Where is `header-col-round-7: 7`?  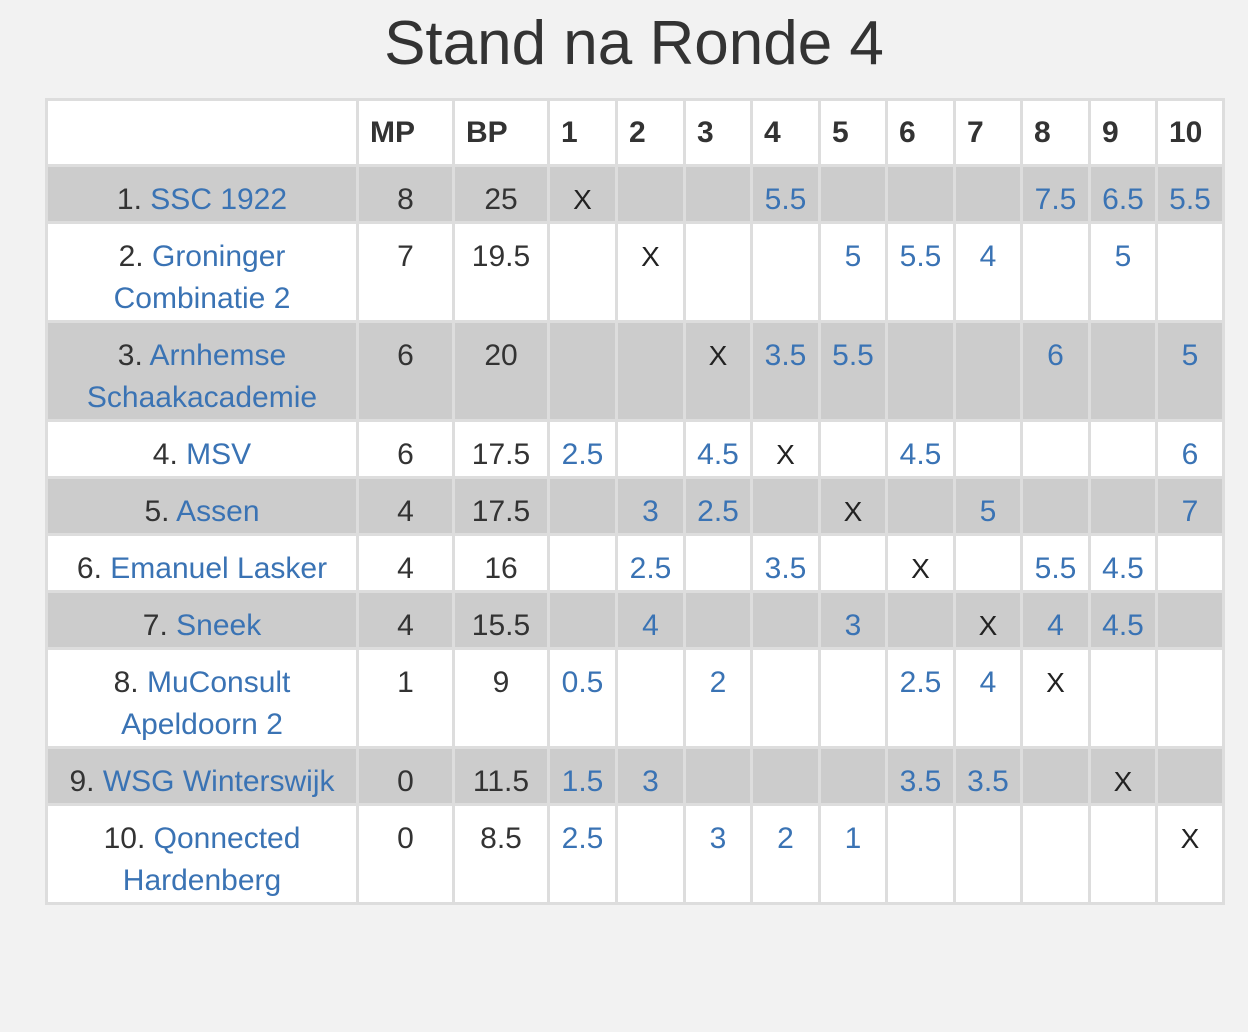 header-col-round-7: 7 is located at coordinates (988, 132).